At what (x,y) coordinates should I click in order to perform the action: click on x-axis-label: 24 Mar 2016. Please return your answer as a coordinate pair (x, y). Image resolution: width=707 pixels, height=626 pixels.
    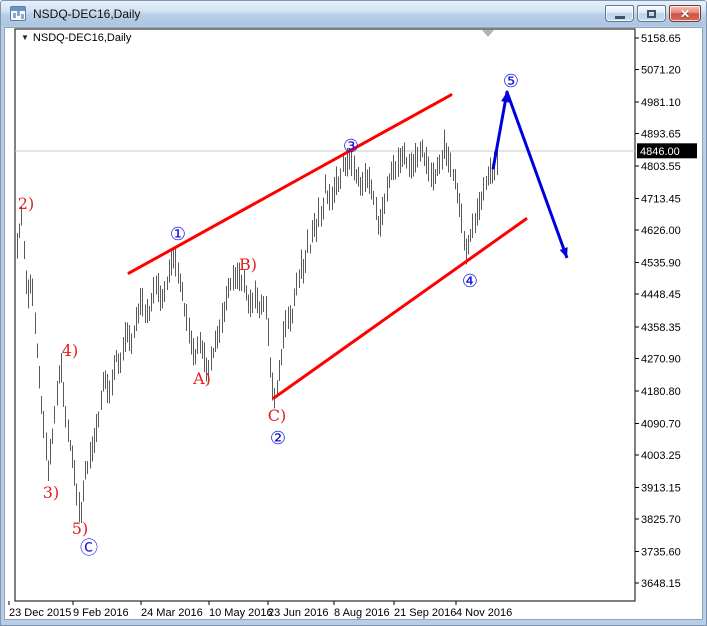
    Looking at the image, I should click on (172, 613).